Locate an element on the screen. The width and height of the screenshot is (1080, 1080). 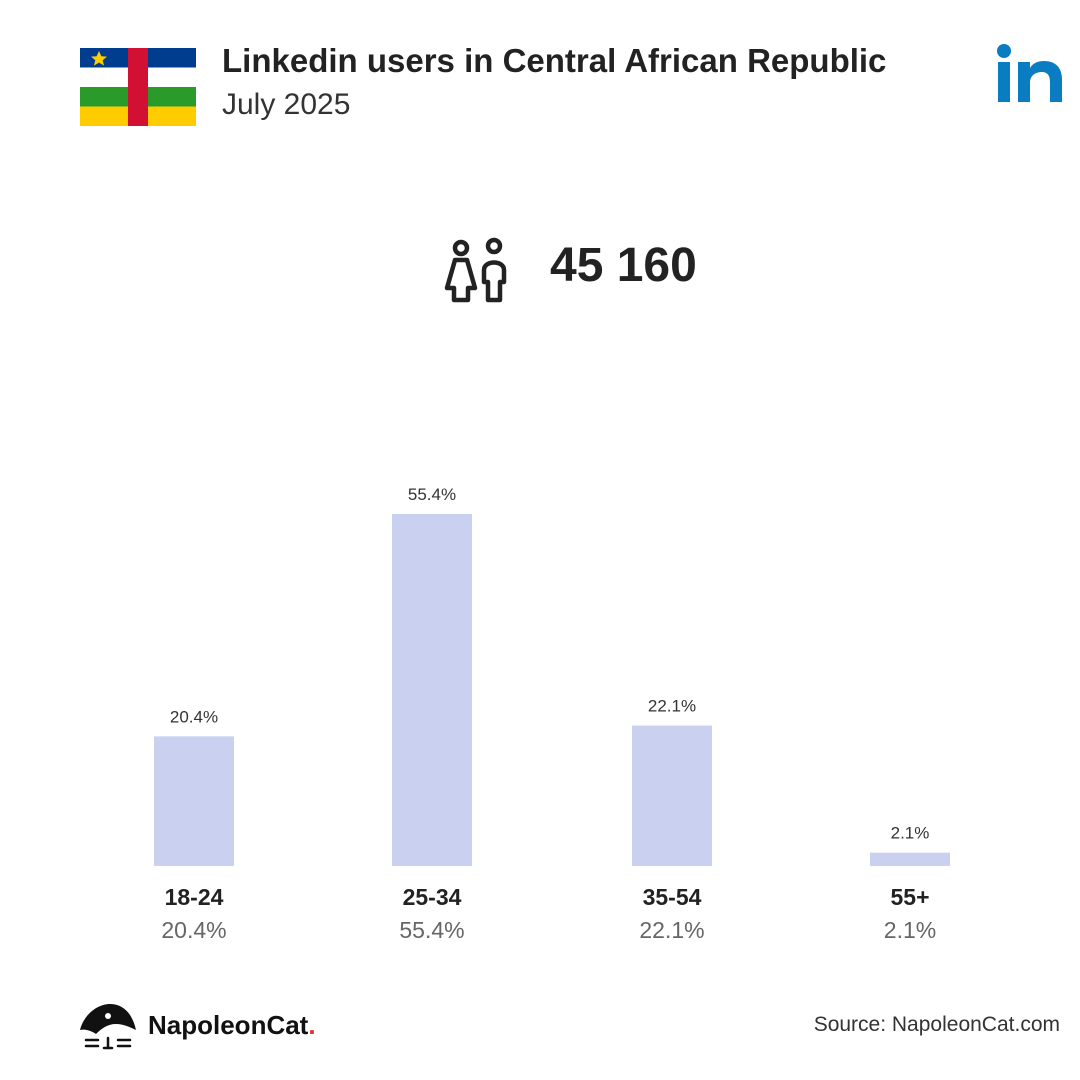
category-value-18-24: 20.4% is located at coordinates (194, 930).